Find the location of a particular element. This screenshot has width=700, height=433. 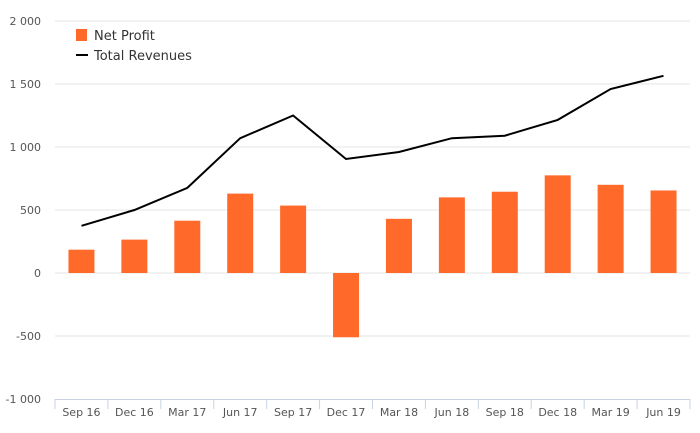

y-tick-label: 0 is located at coordinates (37, 273).